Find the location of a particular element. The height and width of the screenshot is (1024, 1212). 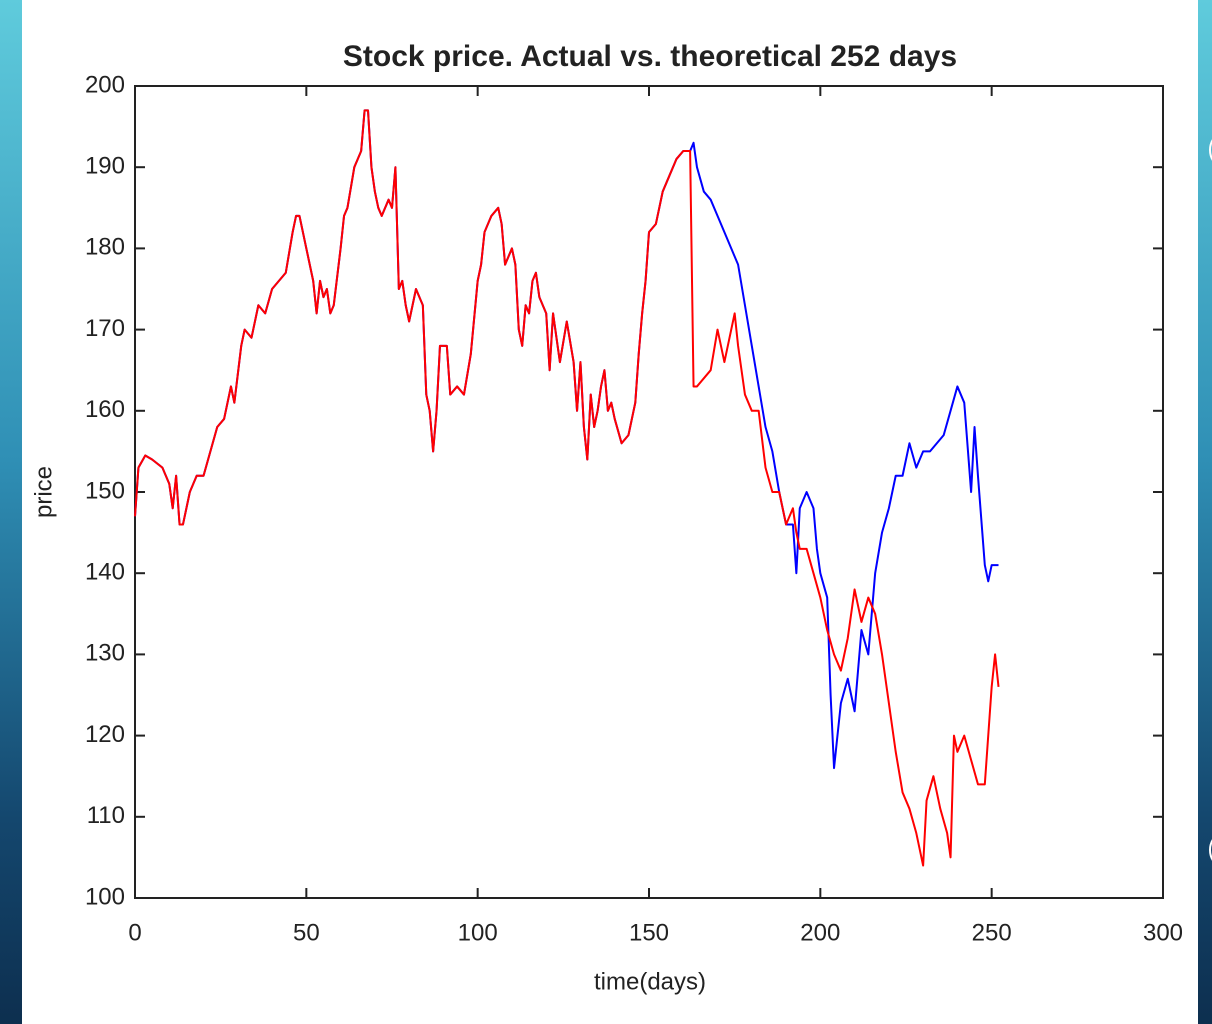

y-tick-label: 110 is located at coordinates (106, 815).